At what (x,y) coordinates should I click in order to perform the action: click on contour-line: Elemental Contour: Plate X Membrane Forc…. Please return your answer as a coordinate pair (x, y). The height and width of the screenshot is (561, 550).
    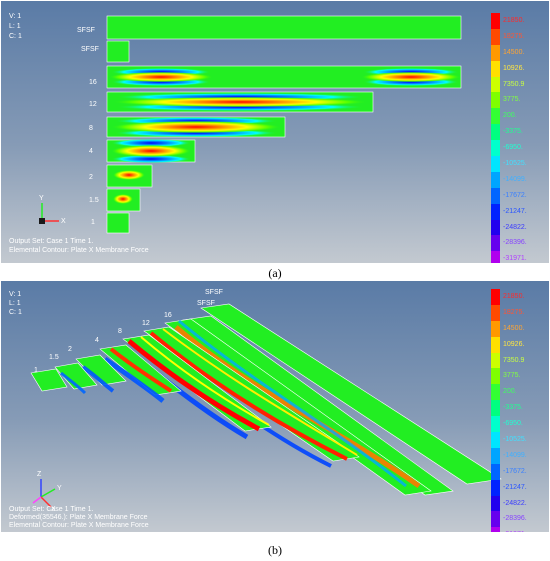
    Looking at the image, I should click on (79, 250).